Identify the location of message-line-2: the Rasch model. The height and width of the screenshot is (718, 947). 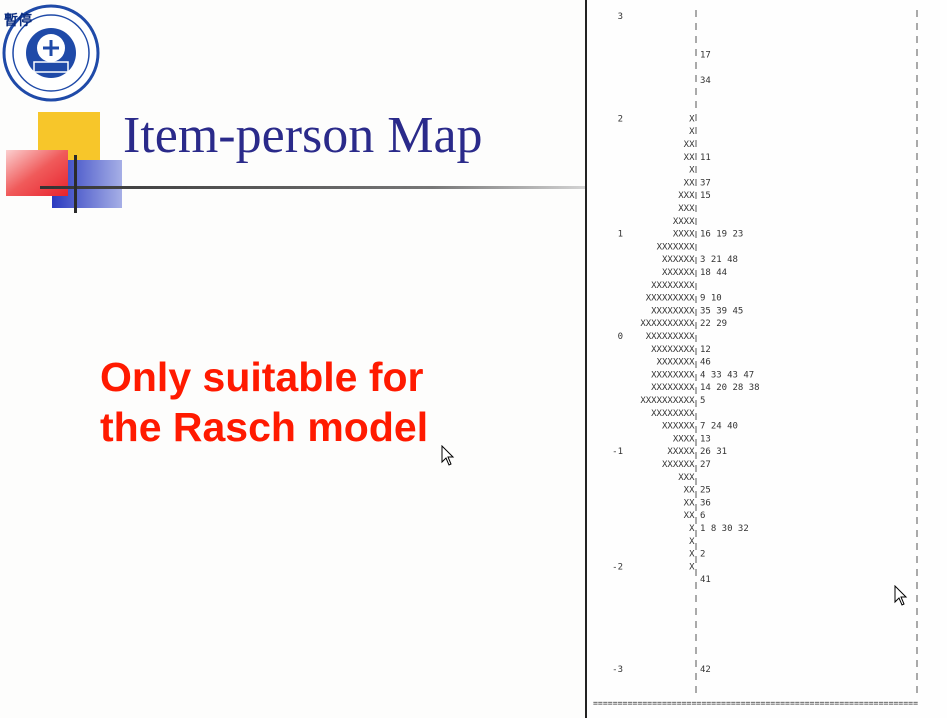
(264, 427).